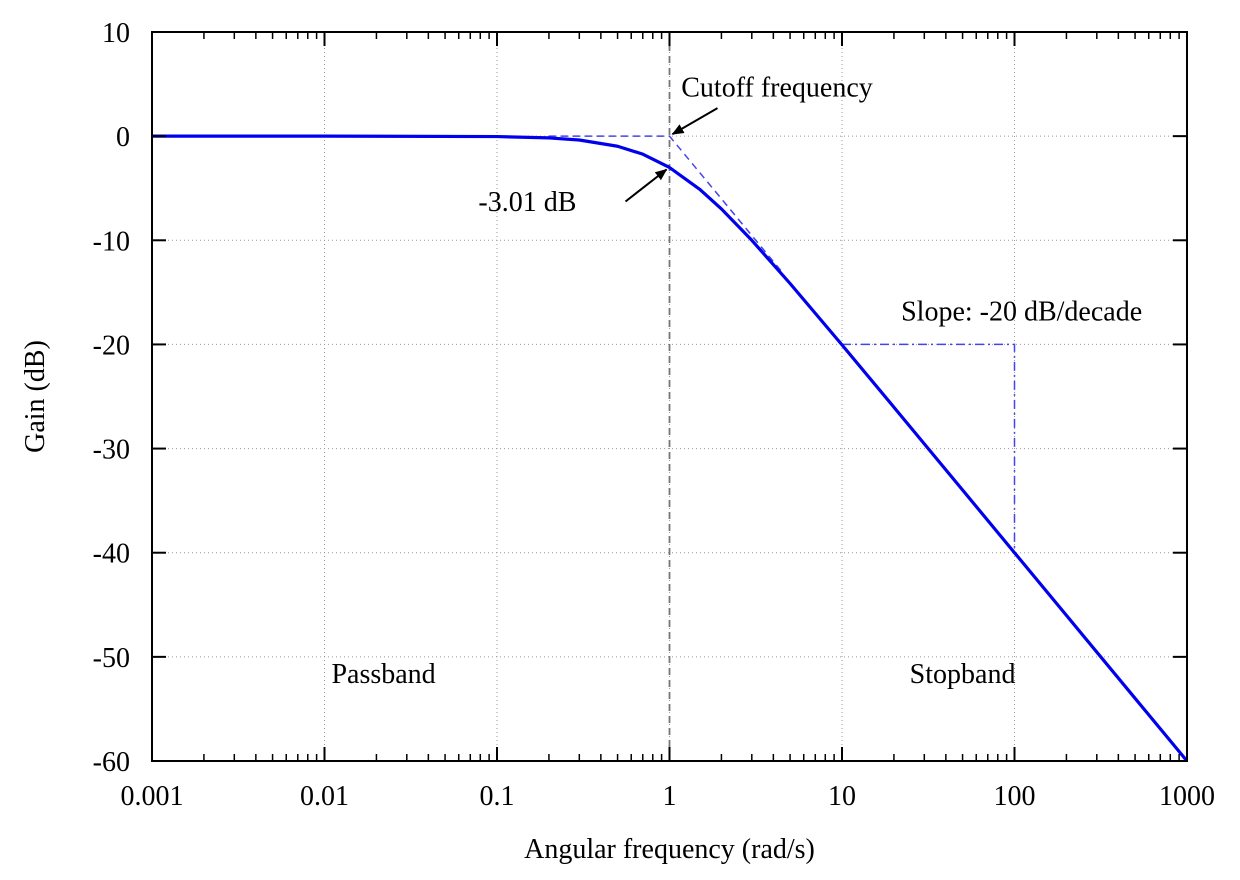  I want to click on x-tick-label: 0.01, so click(324, 796).